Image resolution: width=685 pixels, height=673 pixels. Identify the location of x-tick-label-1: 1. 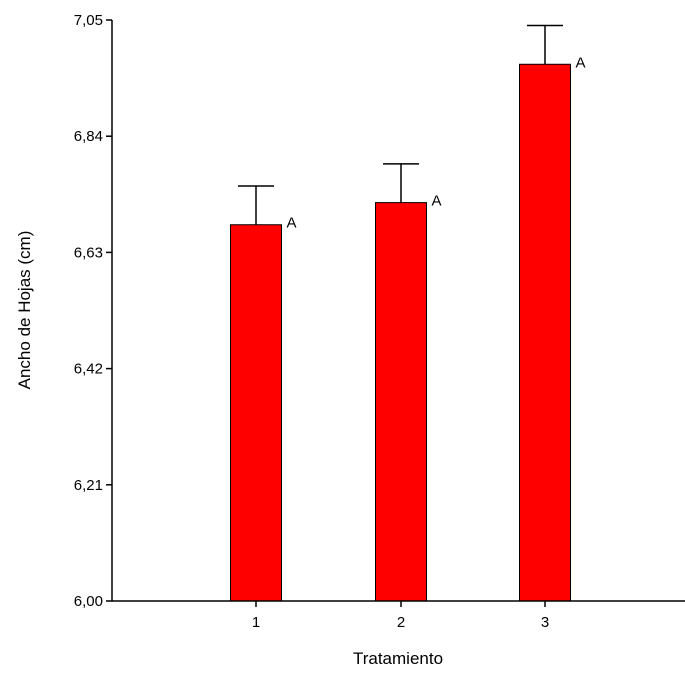
(256, 622).